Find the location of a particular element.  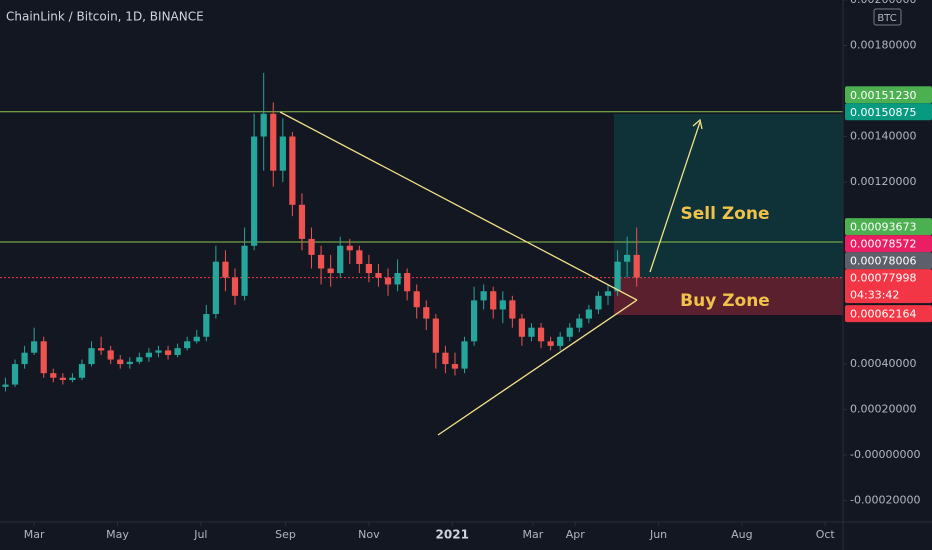

buy-zone is located at coordinates (728, 296).